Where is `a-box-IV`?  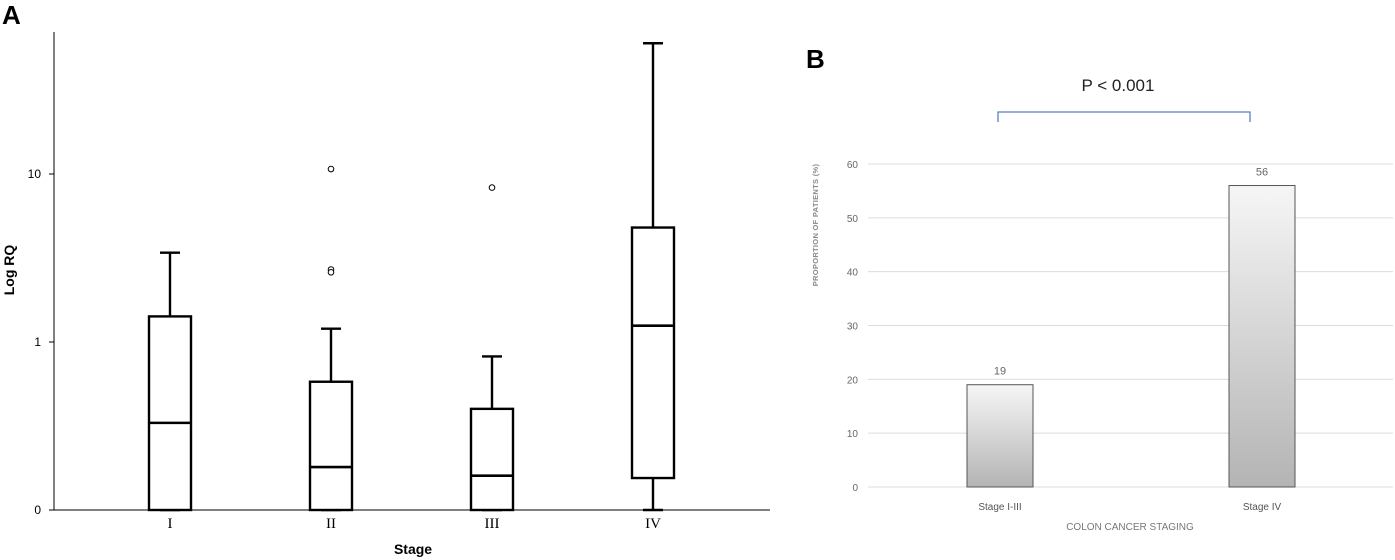
a-box-IV is located at coordinates (653, 277).